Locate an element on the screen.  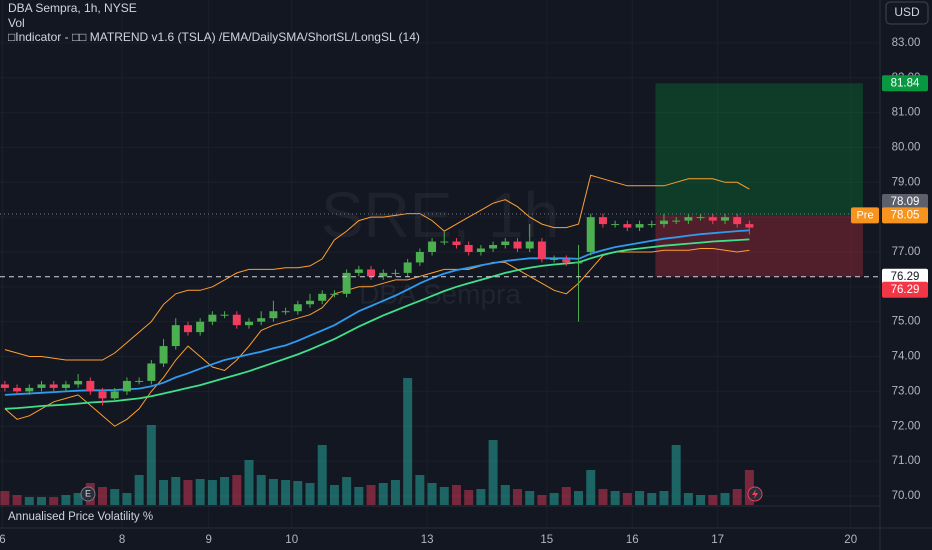
y-tick-label: 80.00 is located at coordinates (906, 147).